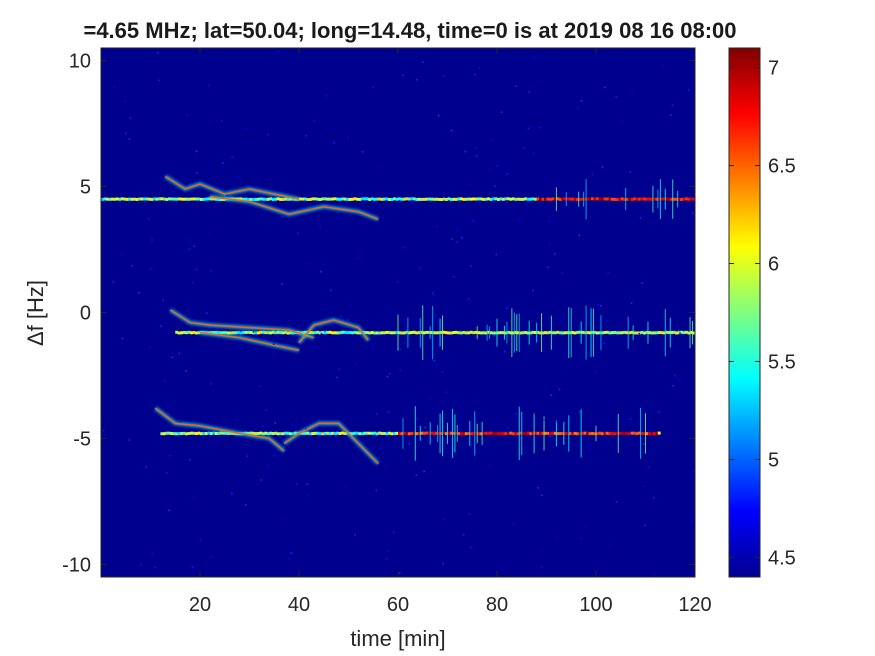 The height and width of the screenshot is (656, 875). I want to click on x-axis-label: time [min], so click(397, 638).